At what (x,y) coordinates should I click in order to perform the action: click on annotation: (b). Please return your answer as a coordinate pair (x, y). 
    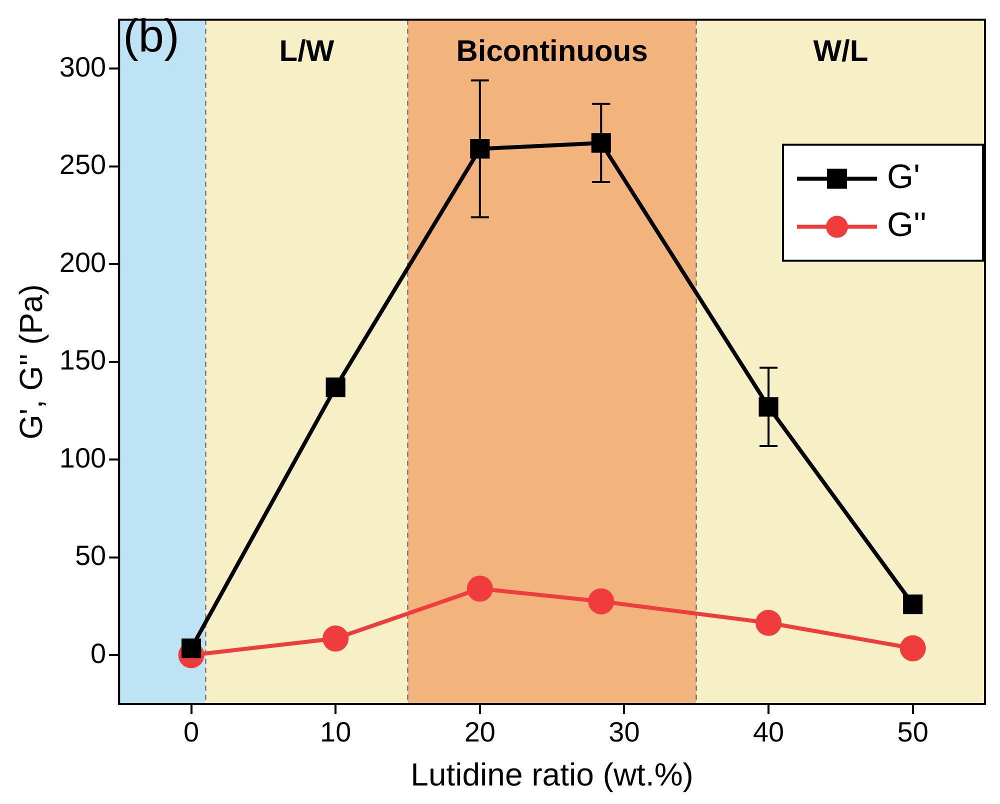
    Looking at the image, I should click on (151, 35).